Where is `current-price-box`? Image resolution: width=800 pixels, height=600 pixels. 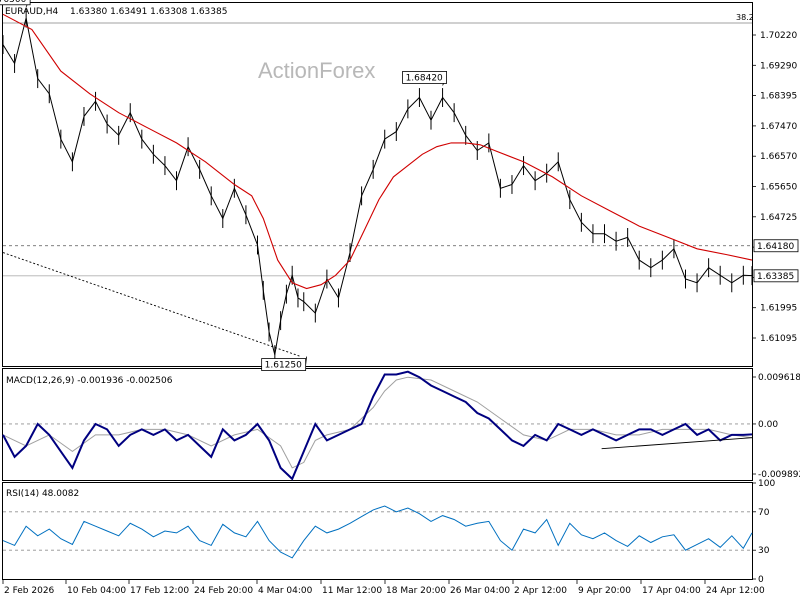
current-price-box is located at coordinates (776, 276).